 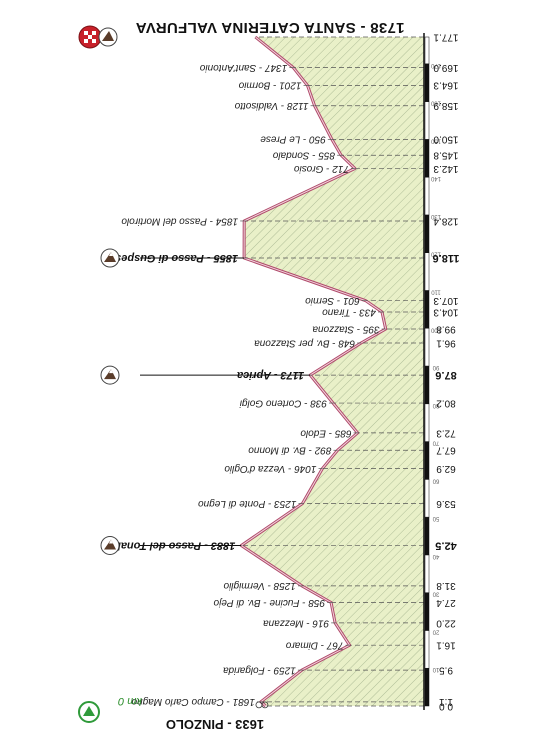 What do you see at coordinates (304, 342) in the screenshot?
I see `waypoint-label: 648 - Bv. per Stazzona` at bounding box center [304, 342].